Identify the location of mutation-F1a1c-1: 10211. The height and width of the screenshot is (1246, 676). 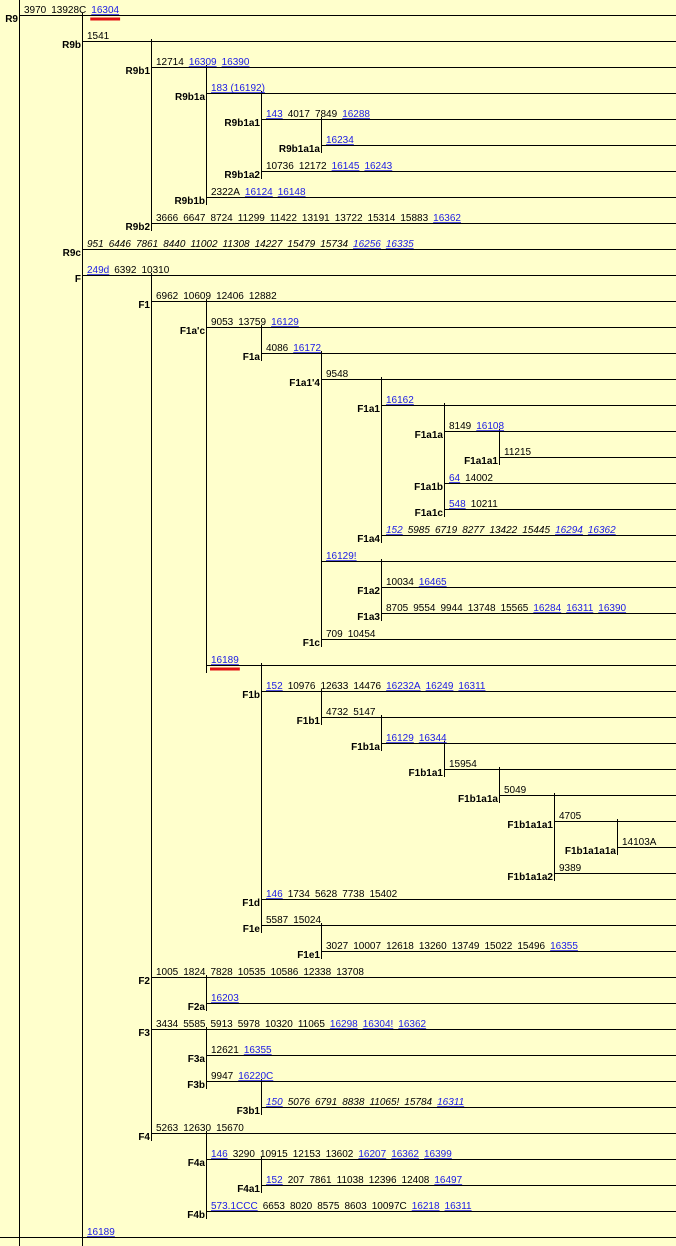
(485, 504).